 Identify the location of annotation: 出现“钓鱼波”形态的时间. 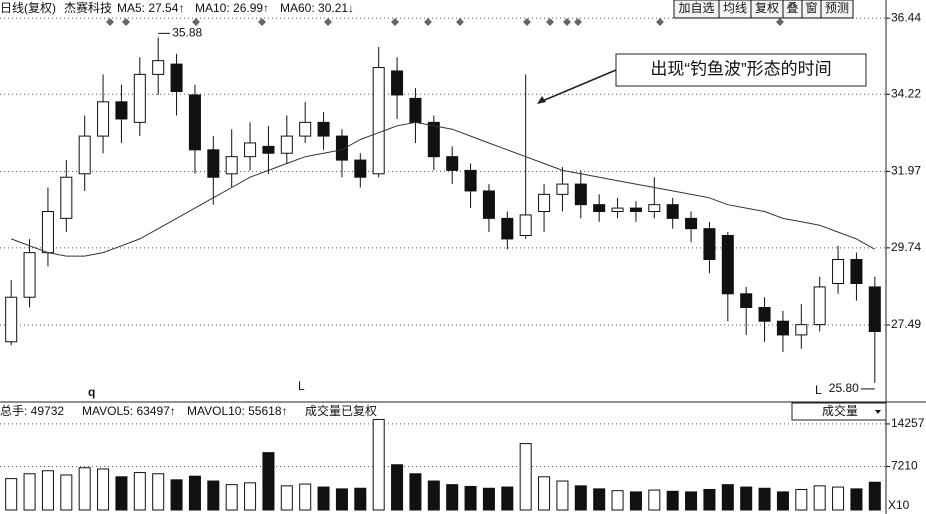
(740, 68).